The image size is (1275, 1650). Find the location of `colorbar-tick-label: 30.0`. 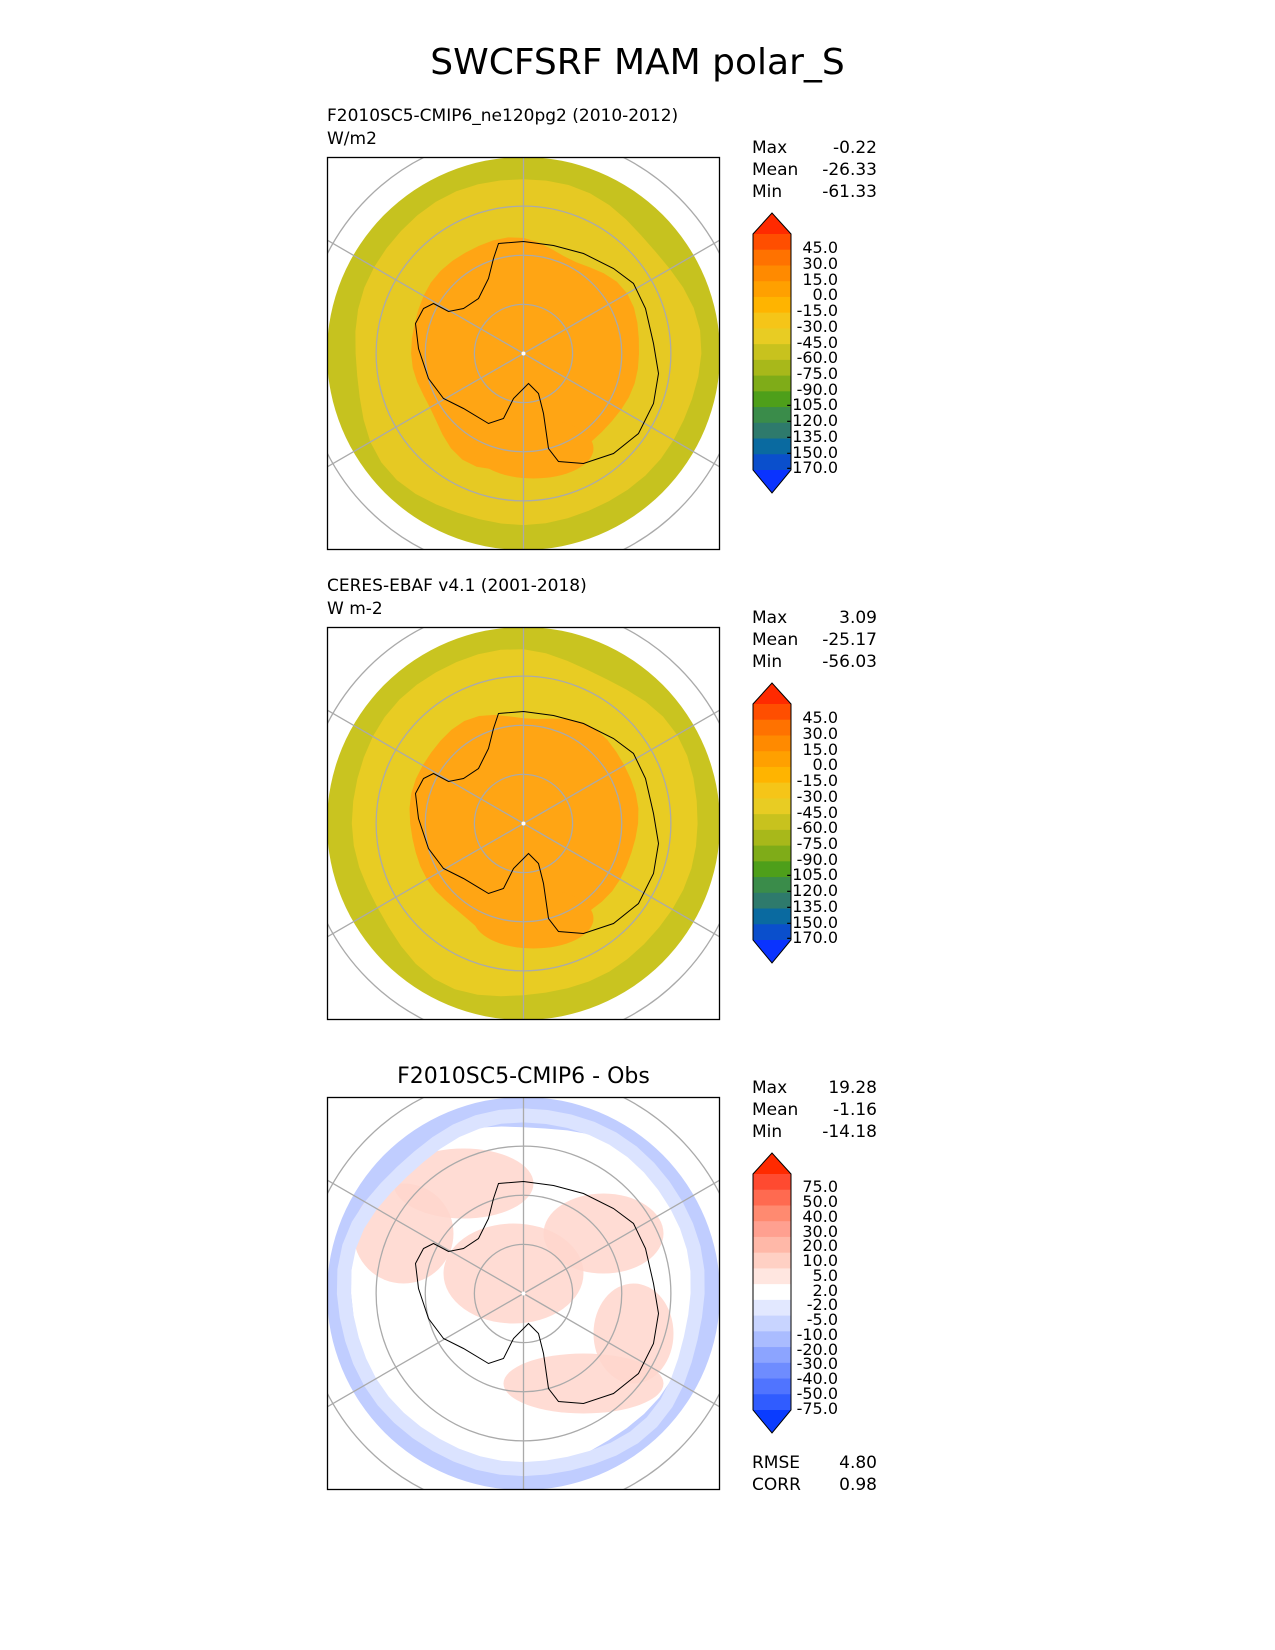

colorbar-tick-label: 30.0 is located at coordinates (820, 733).